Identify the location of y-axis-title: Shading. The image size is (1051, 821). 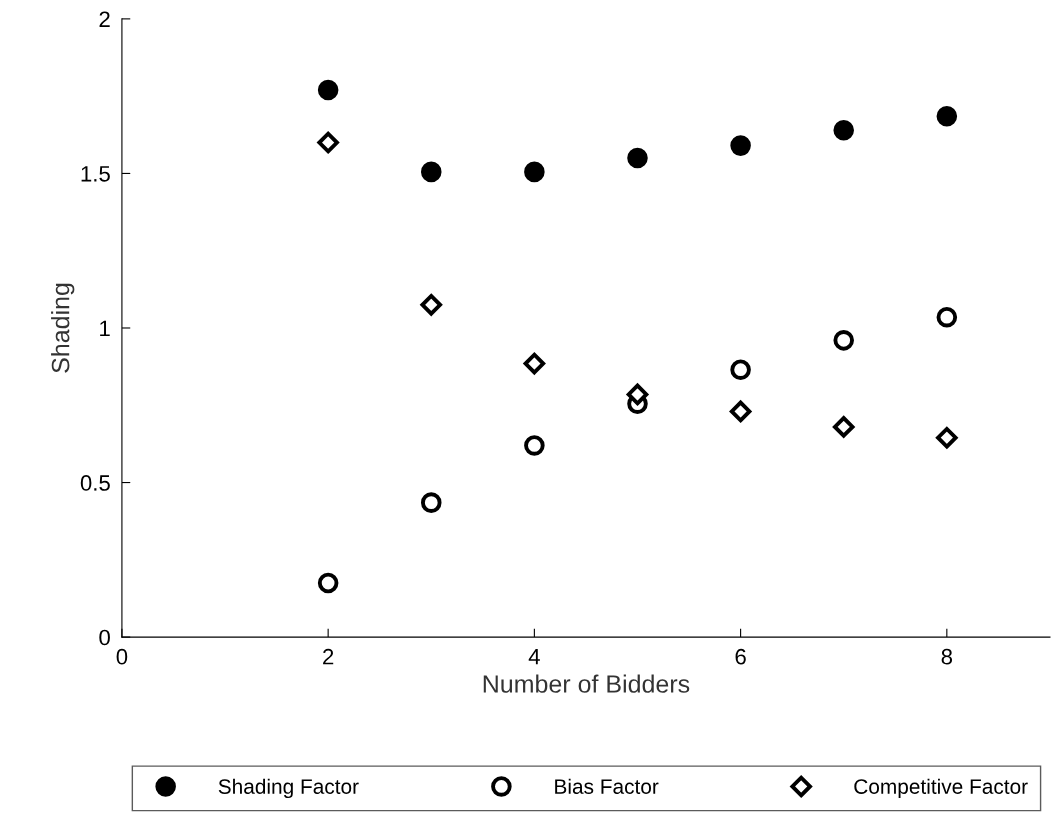
(63, 328).